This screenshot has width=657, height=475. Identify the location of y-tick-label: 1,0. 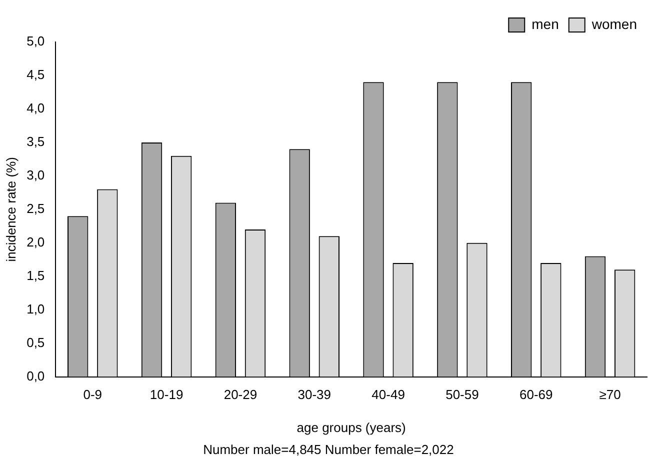
(35, 308).